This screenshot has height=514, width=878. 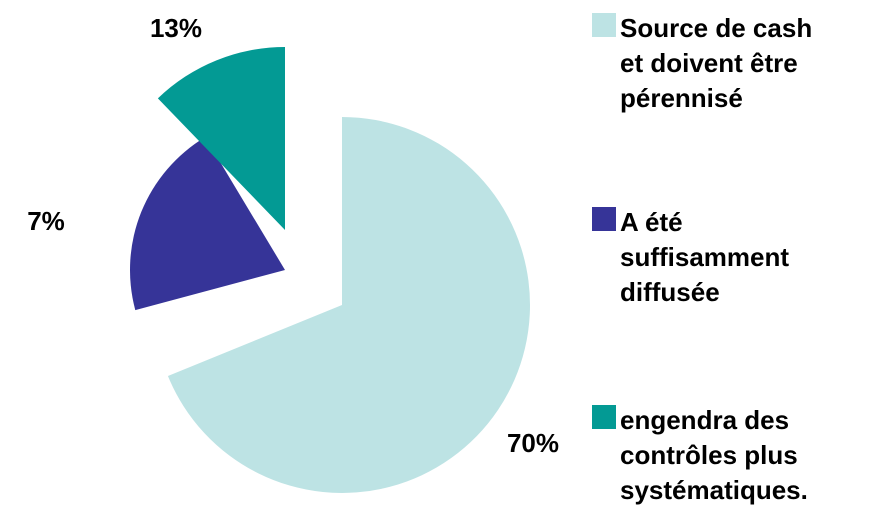 What do you see at coordinates (46, 221) in the screenshot?
I see `data-label-suffisamment-diffusee: 7%` at bounding box center [46, 221].